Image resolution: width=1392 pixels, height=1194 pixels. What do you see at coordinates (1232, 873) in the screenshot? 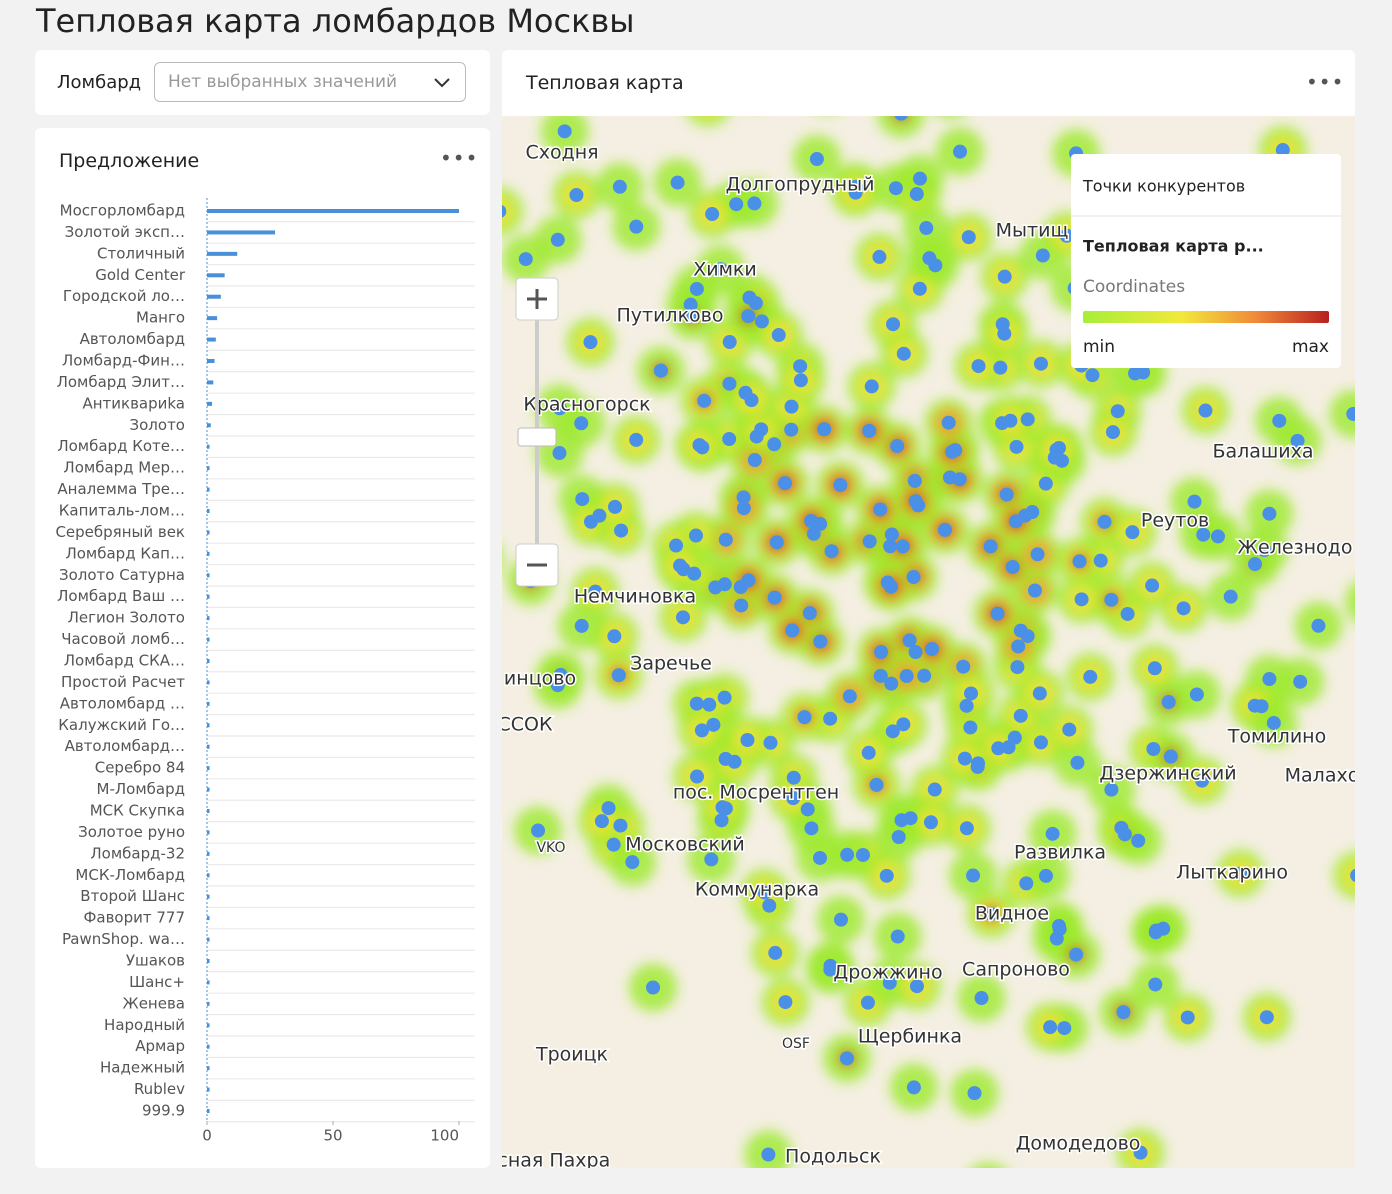
I see `place-label: Лыткарино` at bounding box center [1232, 873].